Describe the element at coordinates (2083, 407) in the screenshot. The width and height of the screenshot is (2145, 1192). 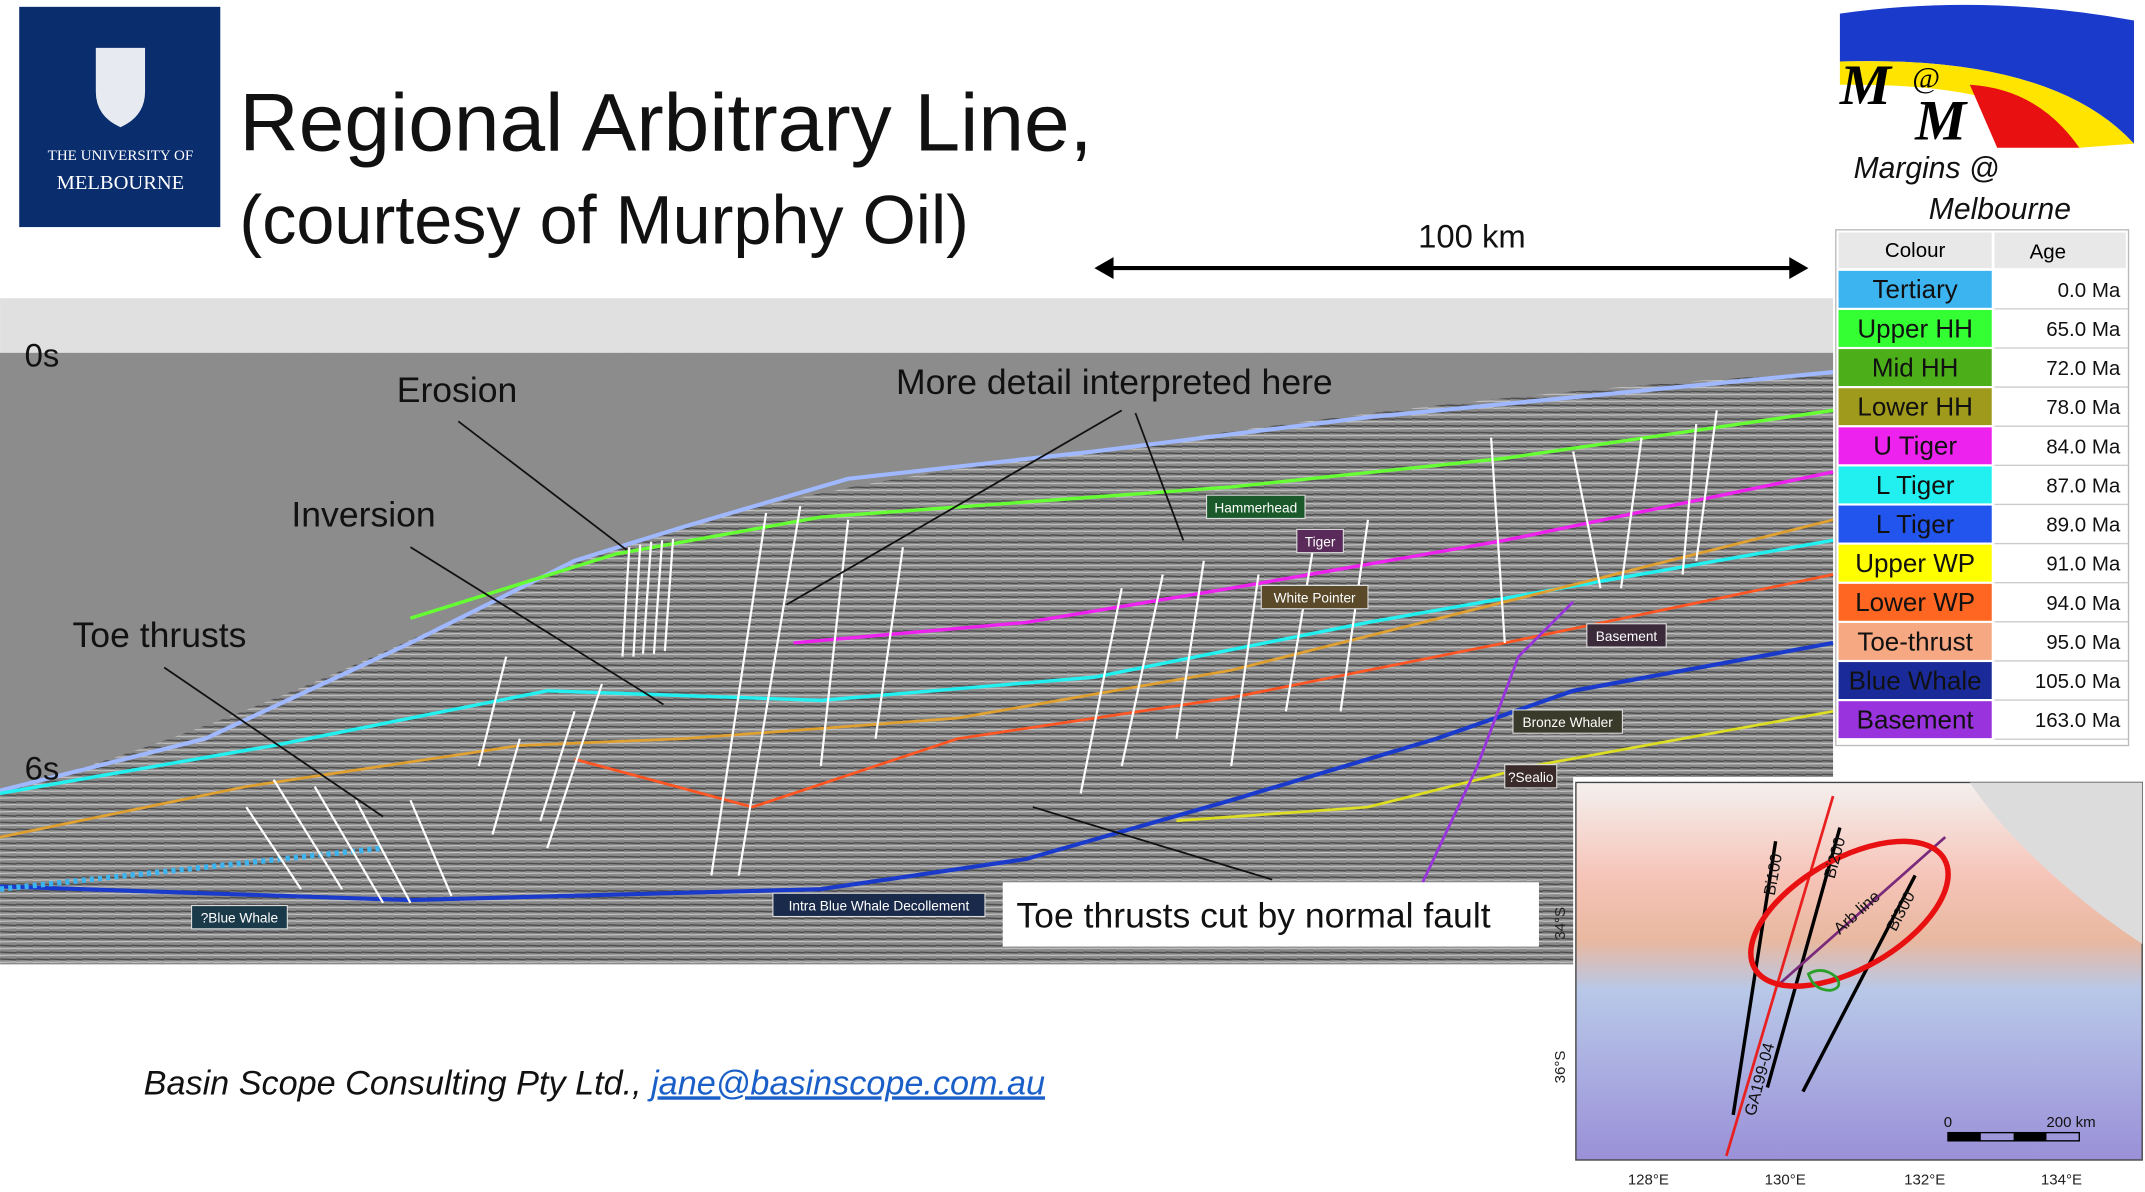
I see `age-value: 78.0 Ma` at that location.